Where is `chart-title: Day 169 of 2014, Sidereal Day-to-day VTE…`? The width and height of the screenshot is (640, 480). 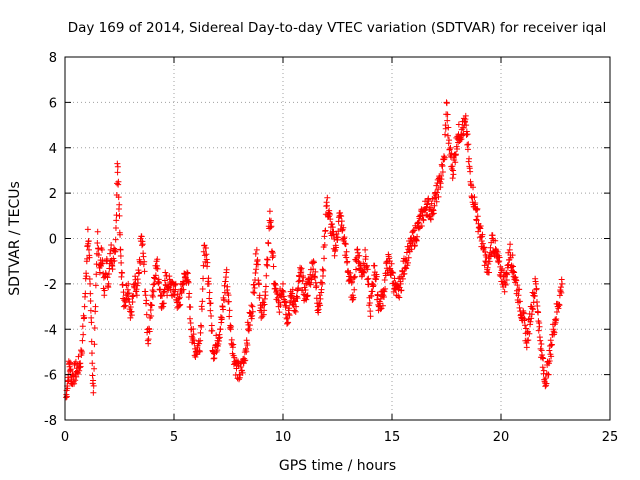
chart-title: Day 169 of 2014, Sidereal Day-to-day VTE… is located at coordinates (337, 28).